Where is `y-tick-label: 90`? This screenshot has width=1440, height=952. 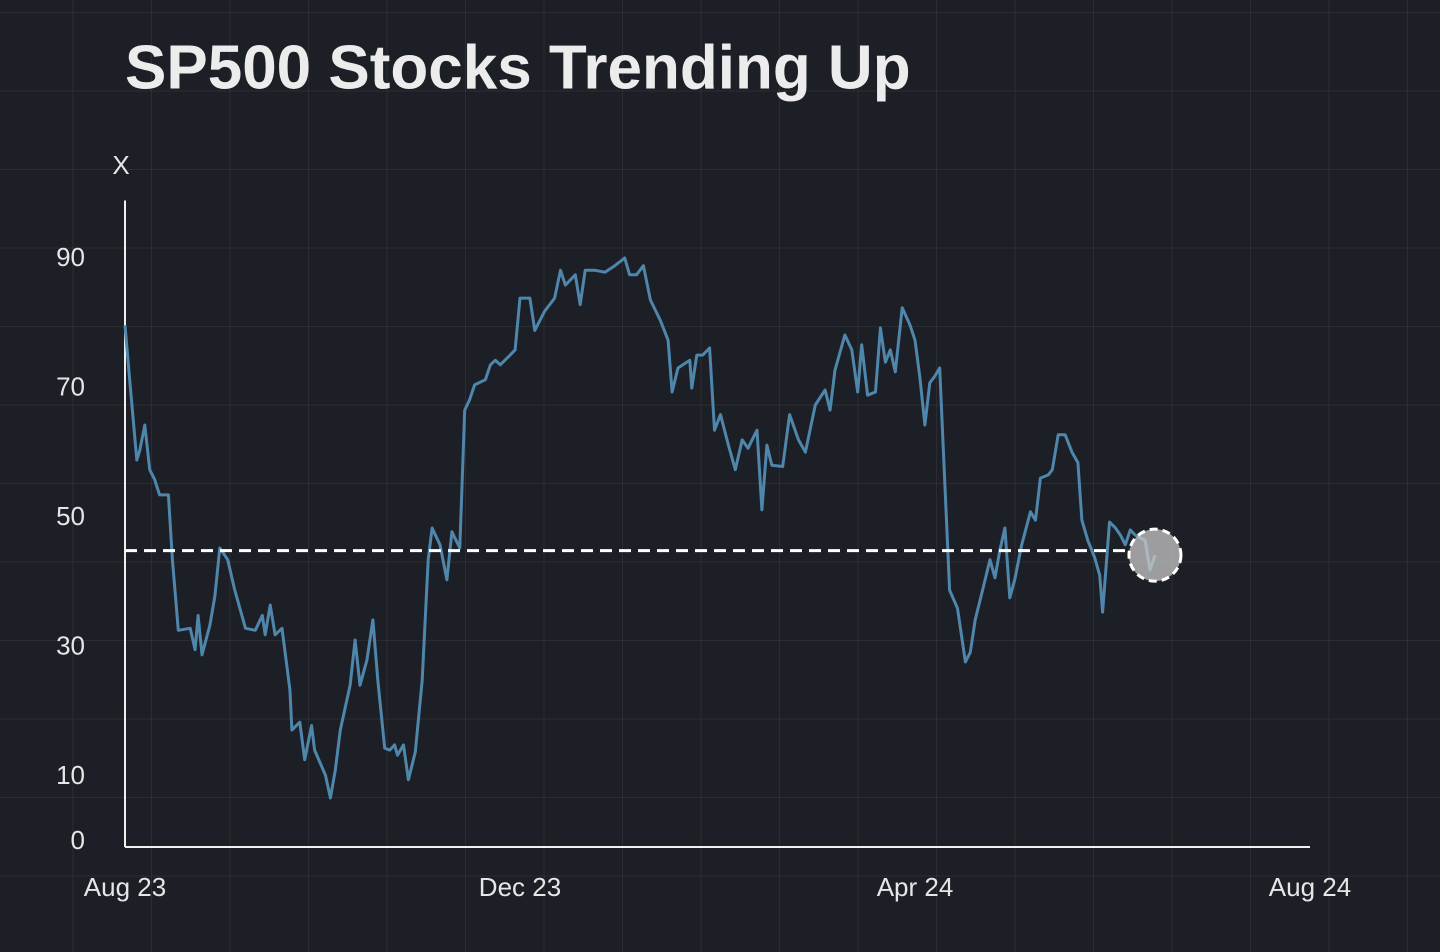 y-tick-label: 90 is located at coordinates (70, 257).